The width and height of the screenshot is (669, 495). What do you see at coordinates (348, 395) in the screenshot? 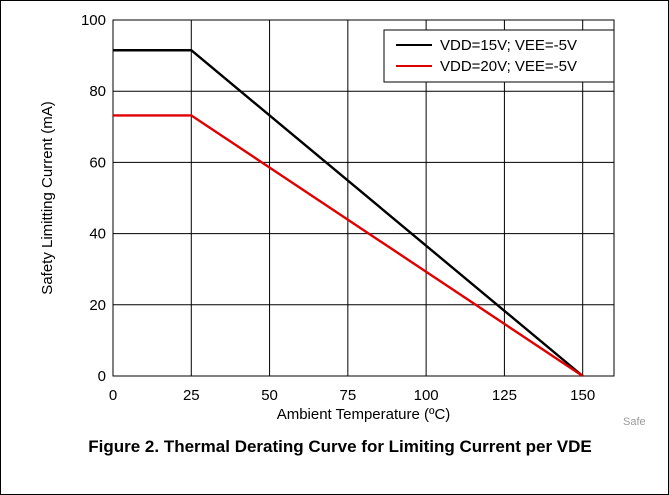
I see `x-tick-label: 75` at bounding box center [348, 395].